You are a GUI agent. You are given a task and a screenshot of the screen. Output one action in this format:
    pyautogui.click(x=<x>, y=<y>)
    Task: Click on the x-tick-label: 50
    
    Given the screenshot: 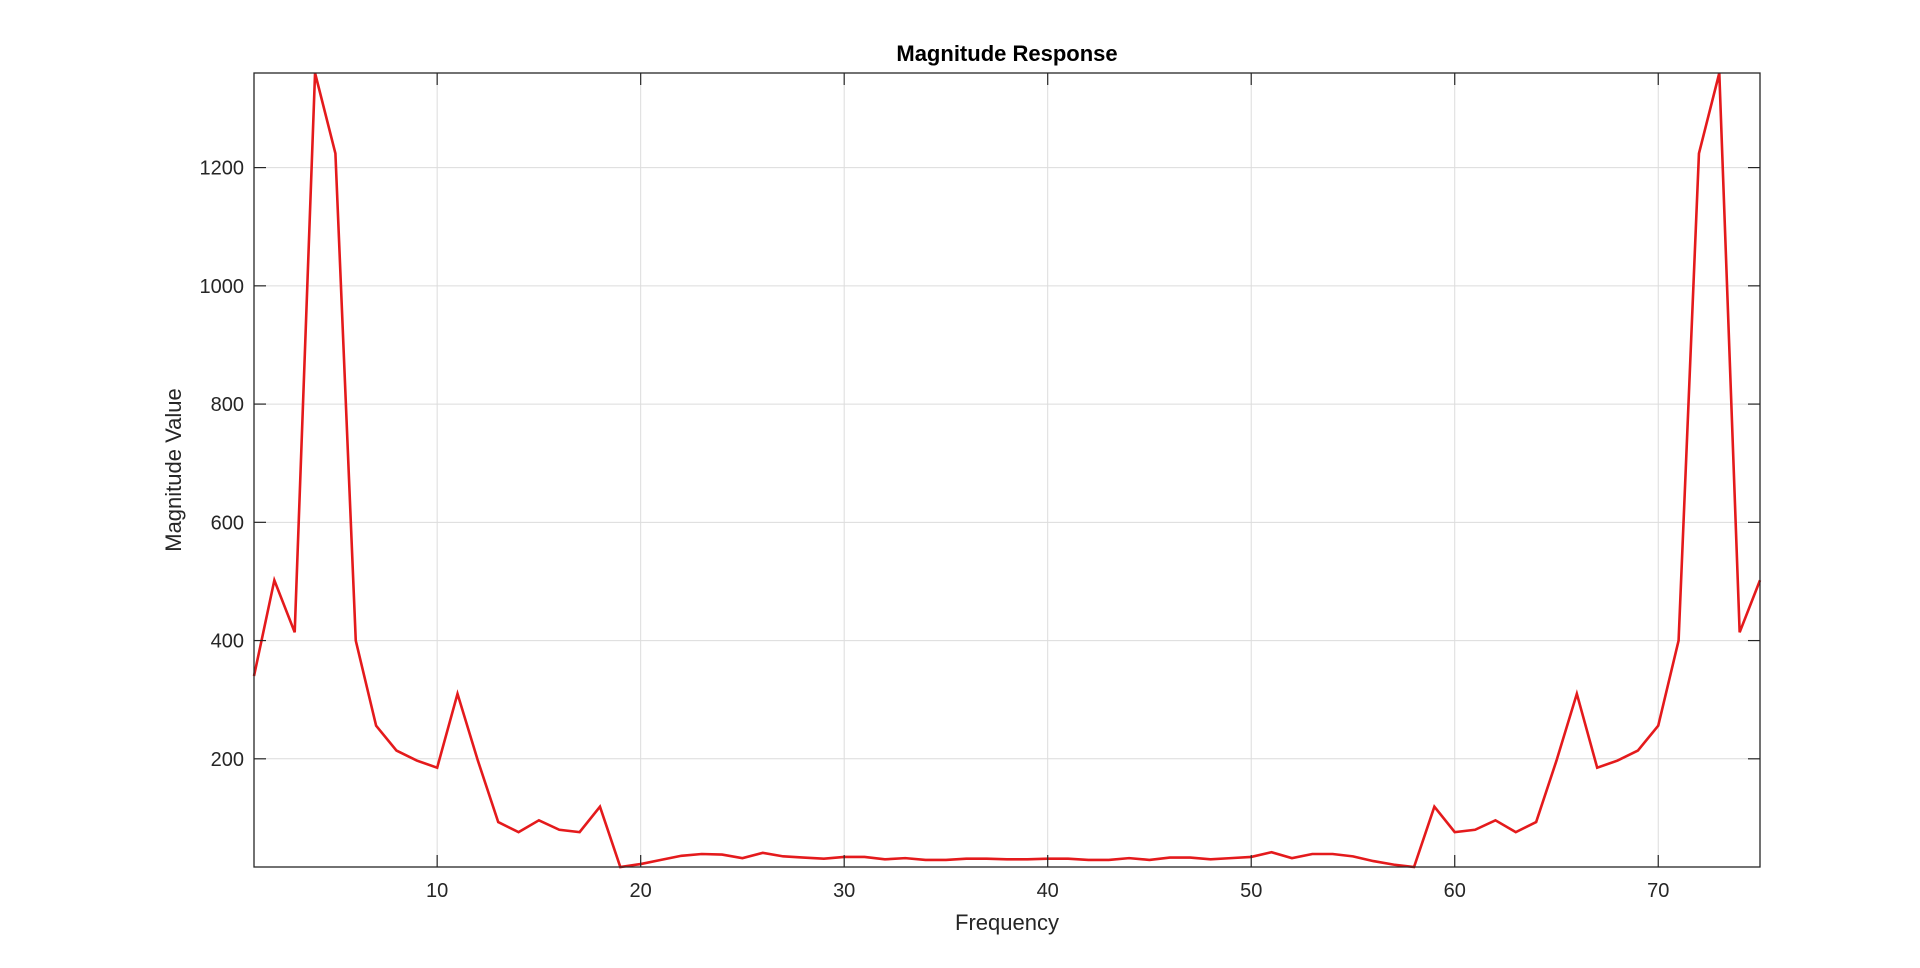 What is the action you would take?
    pyautogui.click(x=1251, y=891)
    